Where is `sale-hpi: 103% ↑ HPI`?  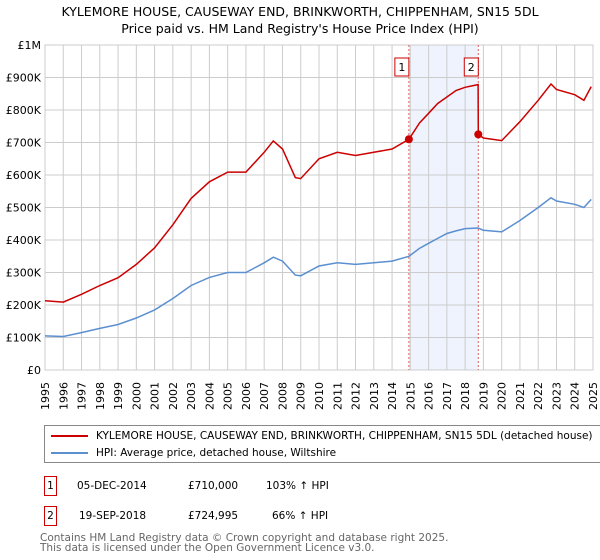
sale-hpi: 103% ↑ HPI is located at coordinates (297, 486).